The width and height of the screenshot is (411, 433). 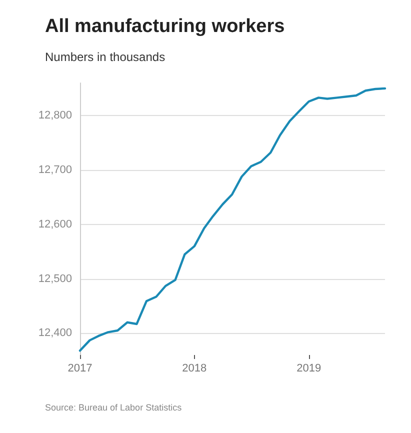 What do you see at coordinates (55, 224) in the screenshot?
I see `y-tick-label: 12,600` at bounding box center [55, 224].